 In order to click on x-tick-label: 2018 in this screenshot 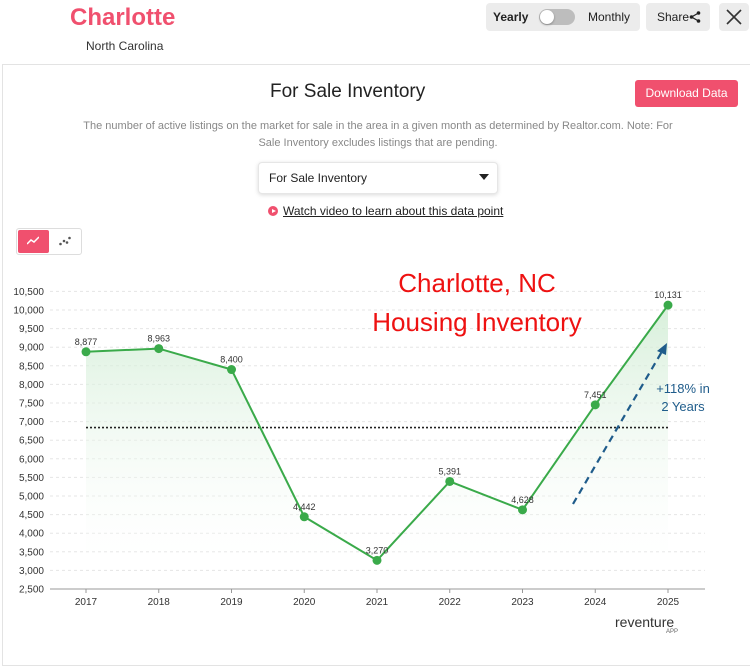, I will do `click(159, 602)`.